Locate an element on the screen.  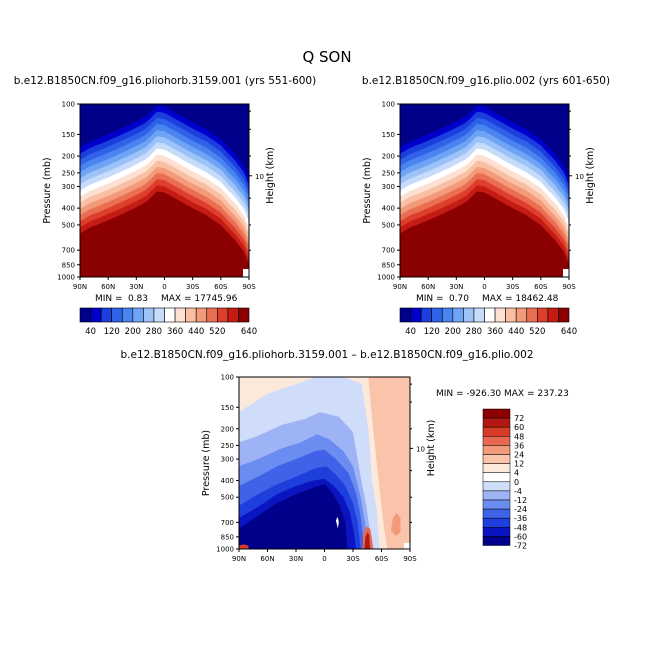
panel-2-colorbar: 40 120 200 280 360 440 520 640 is located at coordinates (488, 322).